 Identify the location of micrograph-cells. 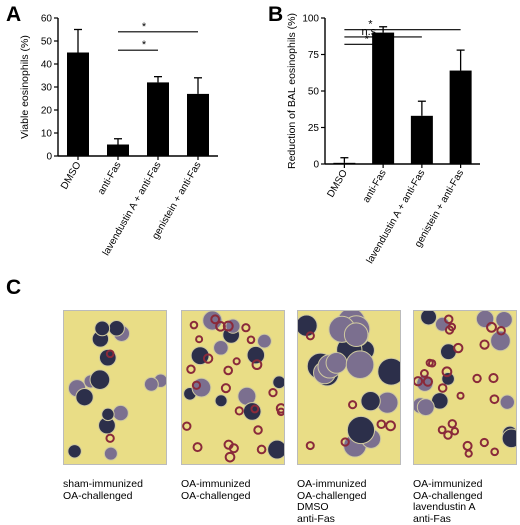
(465, 384).